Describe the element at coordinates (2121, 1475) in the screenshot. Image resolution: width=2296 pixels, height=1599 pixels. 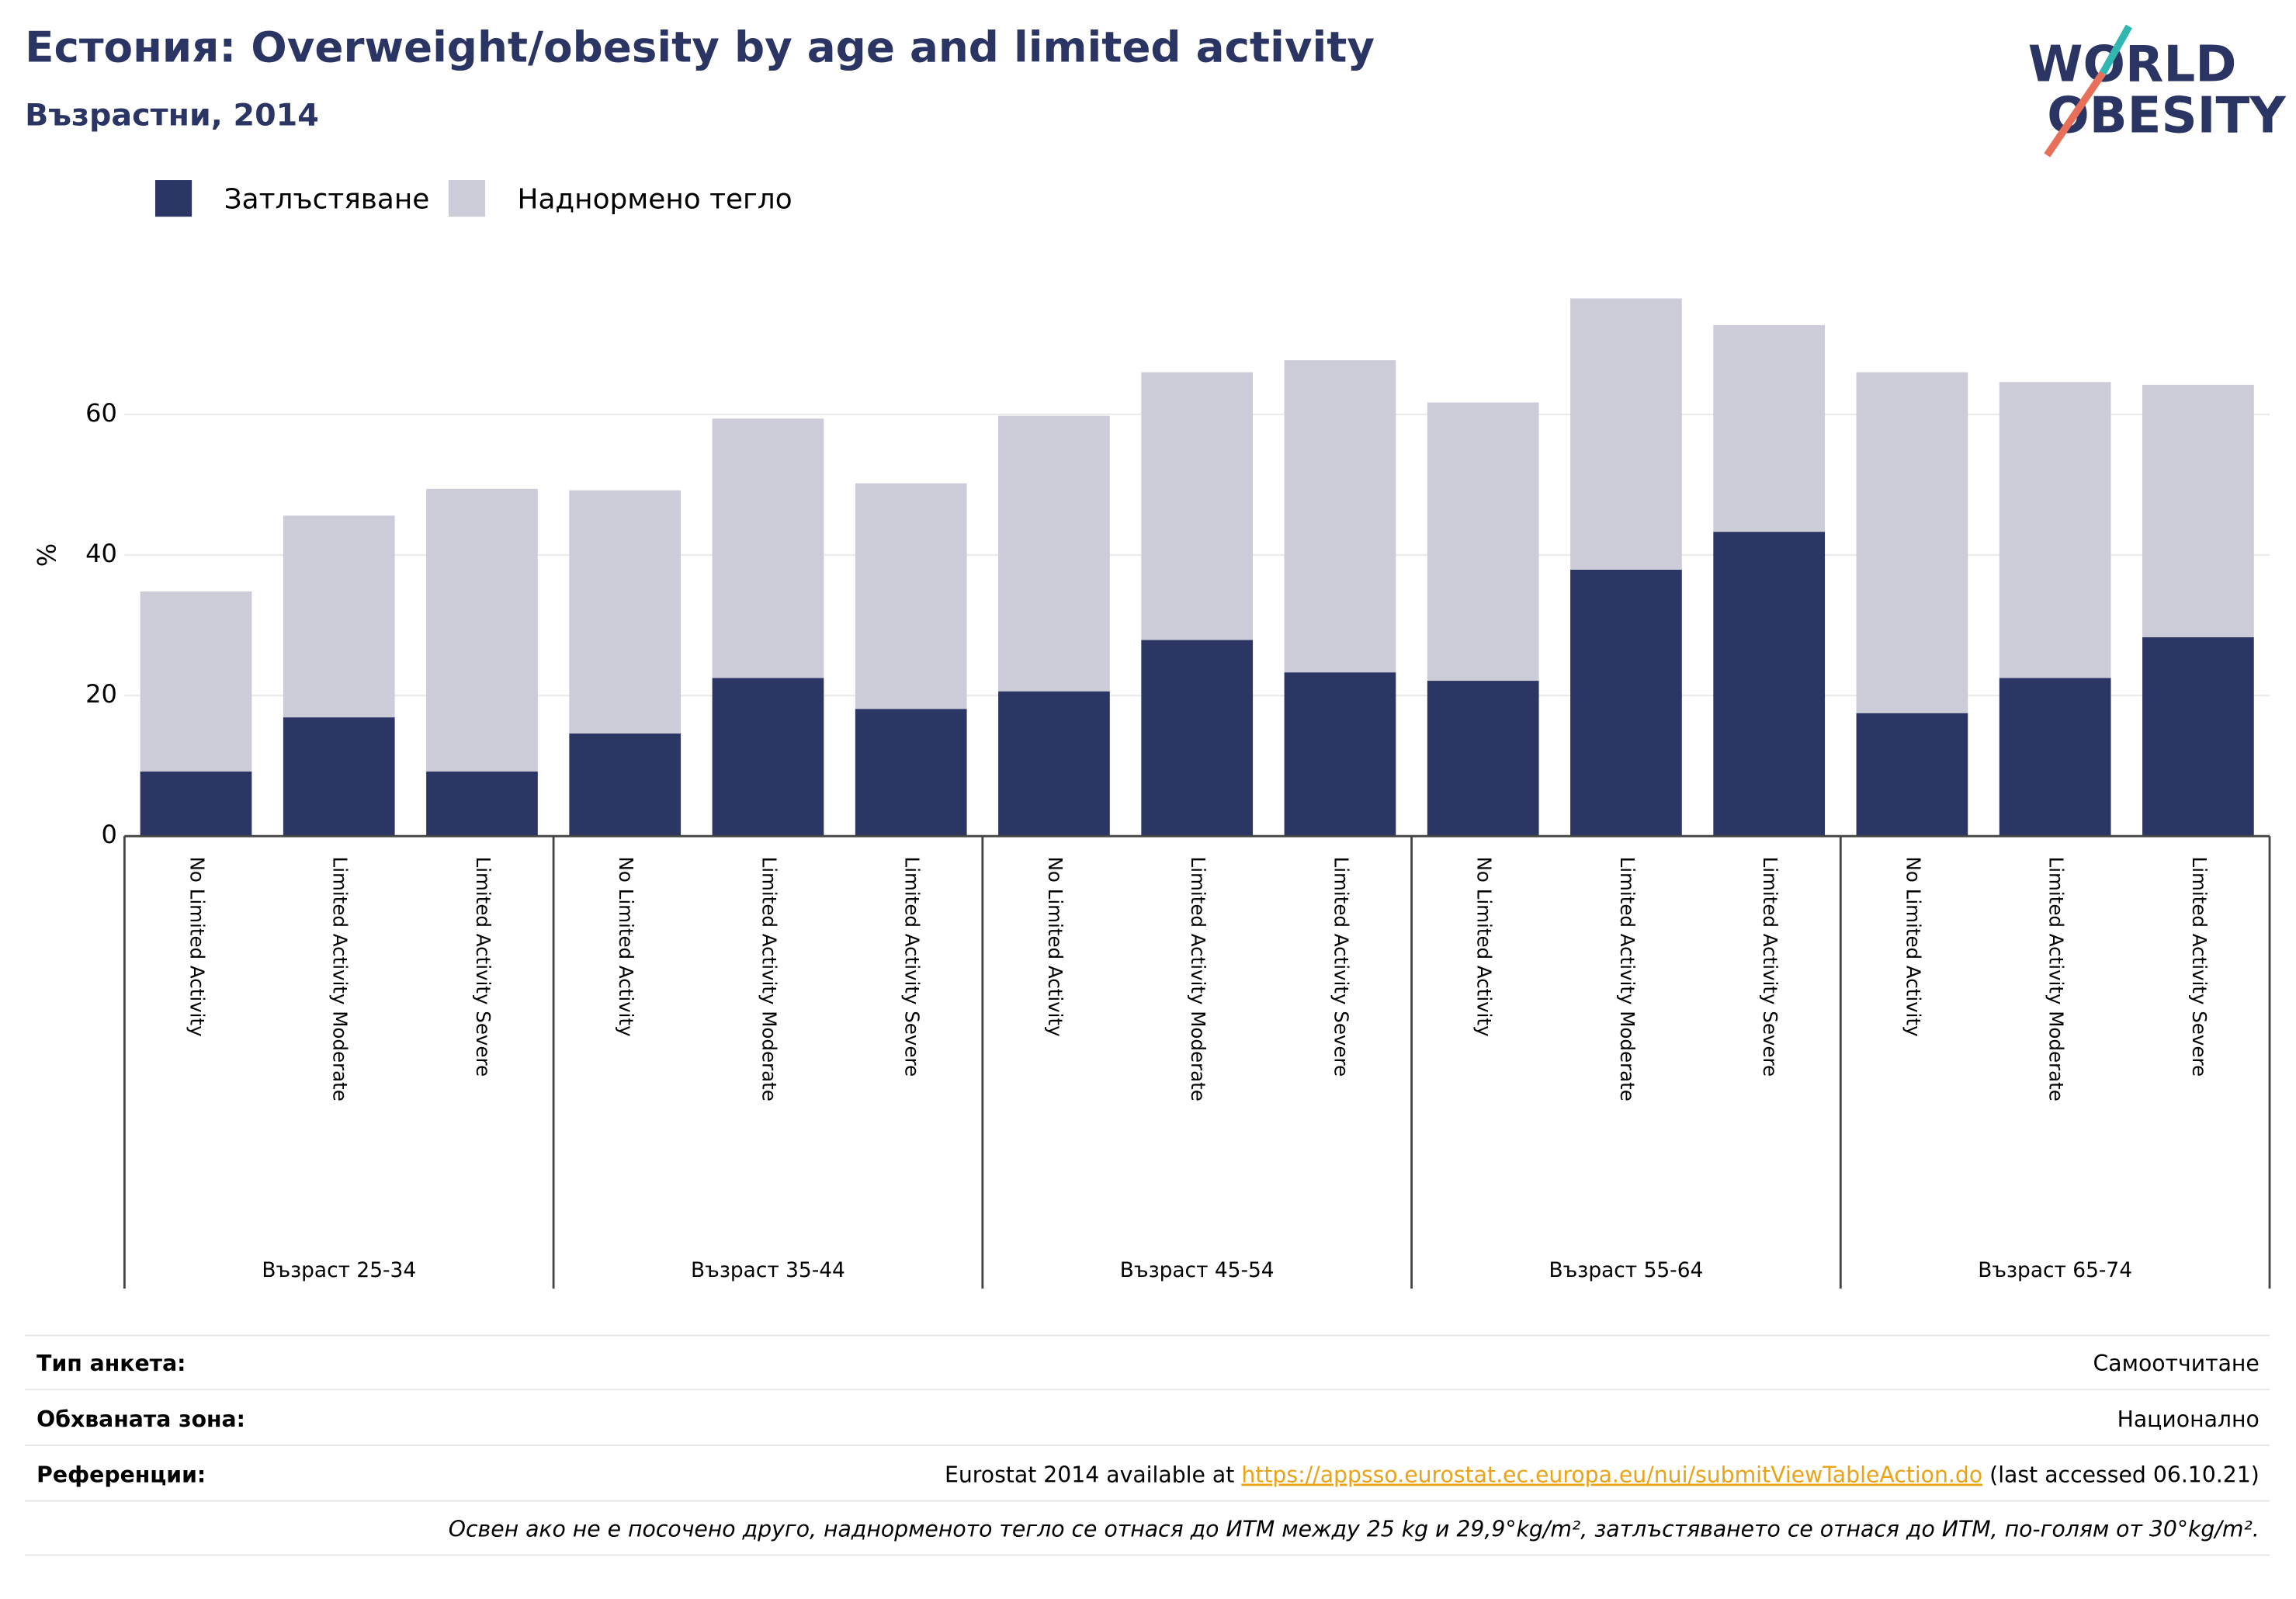
I see `reference-text: (last accessed 06.10.21)` at that location.